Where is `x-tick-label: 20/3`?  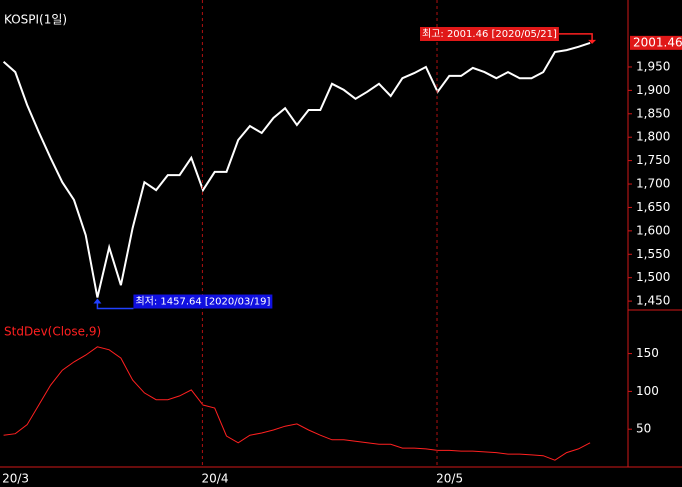 x-tick-label: 20/3 is located at coordinates (15, 479).